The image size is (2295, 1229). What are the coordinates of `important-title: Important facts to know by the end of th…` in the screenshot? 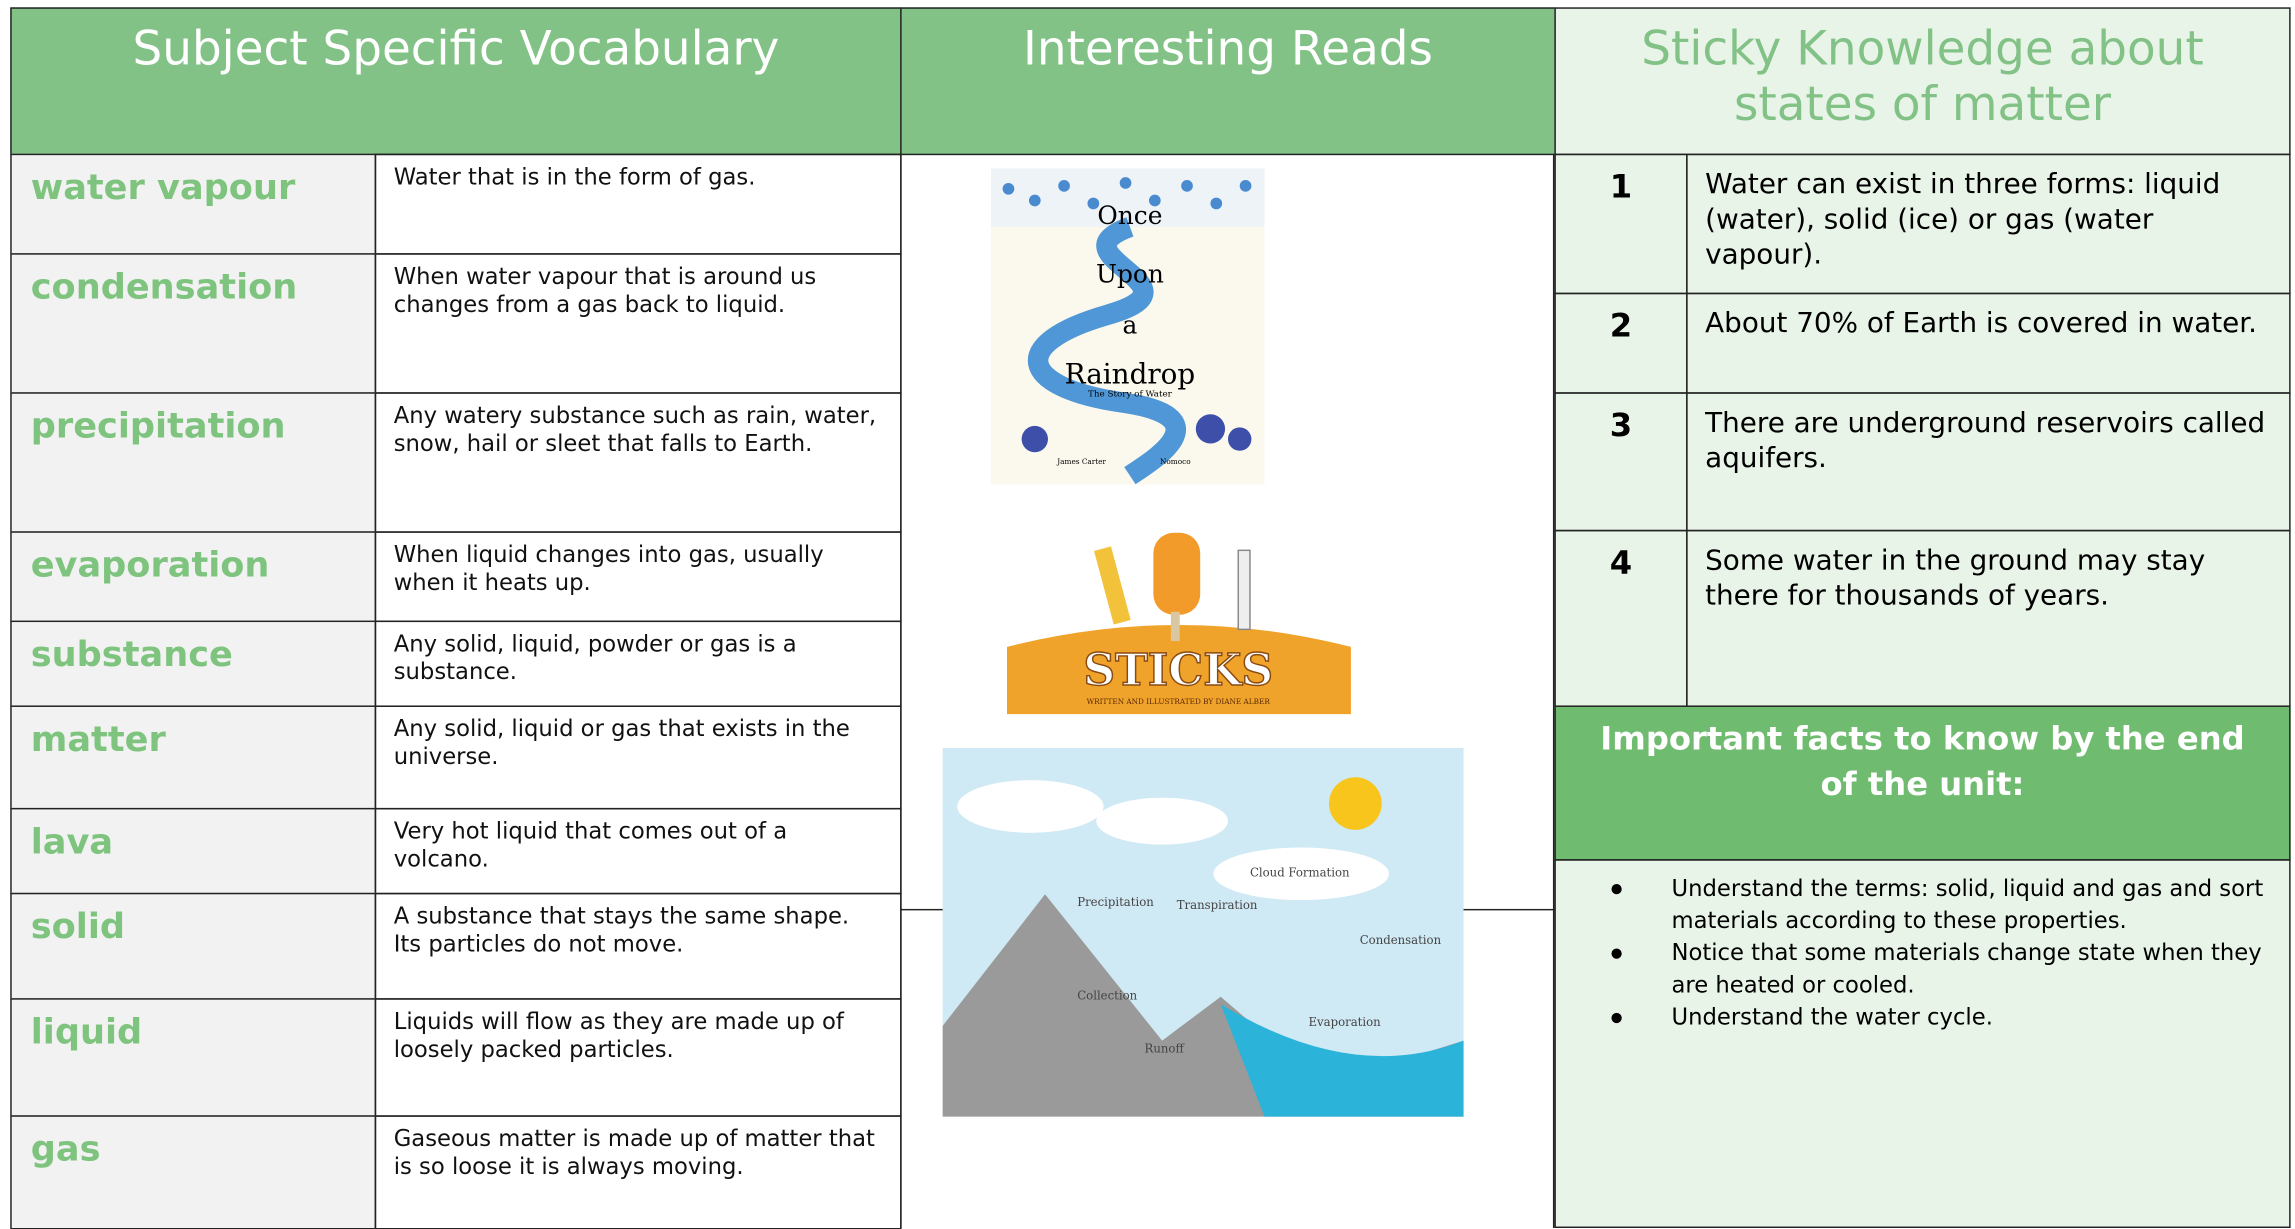 It's located at (1922, 783).